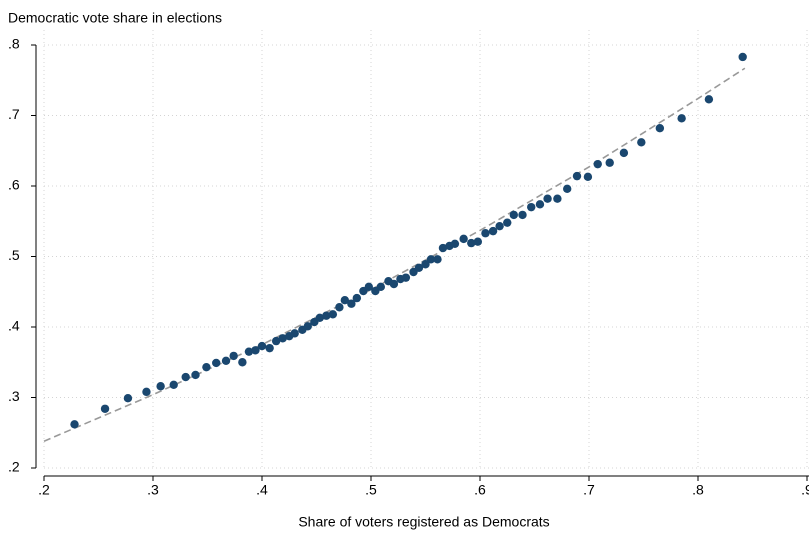  What do you see at coordinates (14, 185) in the screenshot?
I see `y-tick-label: .6` at bounding box center [14, 185].